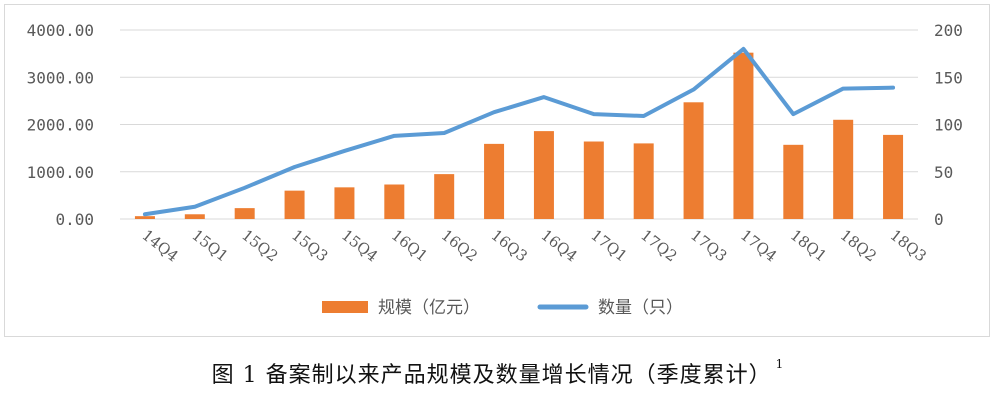  What do you see at coordinates (758, 245) in the screenshot?
I see `x-tick-label: 17Q4` at bounding box center [758, 245].